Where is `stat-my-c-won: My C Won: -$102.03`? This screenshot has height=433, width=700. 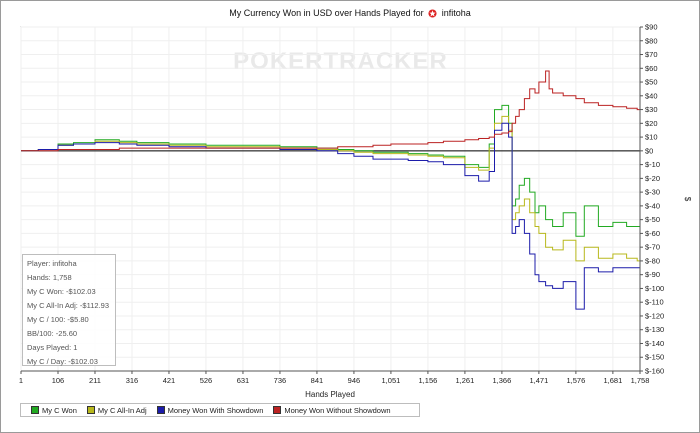
stat-my-c-won: My C Won: -$102.03 is located at coordinates (61, 291).